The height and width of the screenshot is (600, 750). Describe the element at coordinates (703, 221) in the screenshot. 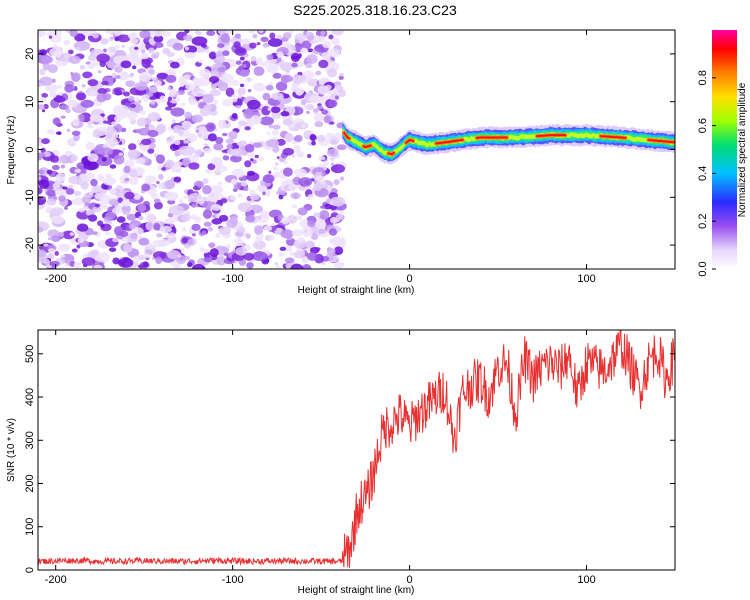

I see `colorbar-tick-label: 0.2` at that location.